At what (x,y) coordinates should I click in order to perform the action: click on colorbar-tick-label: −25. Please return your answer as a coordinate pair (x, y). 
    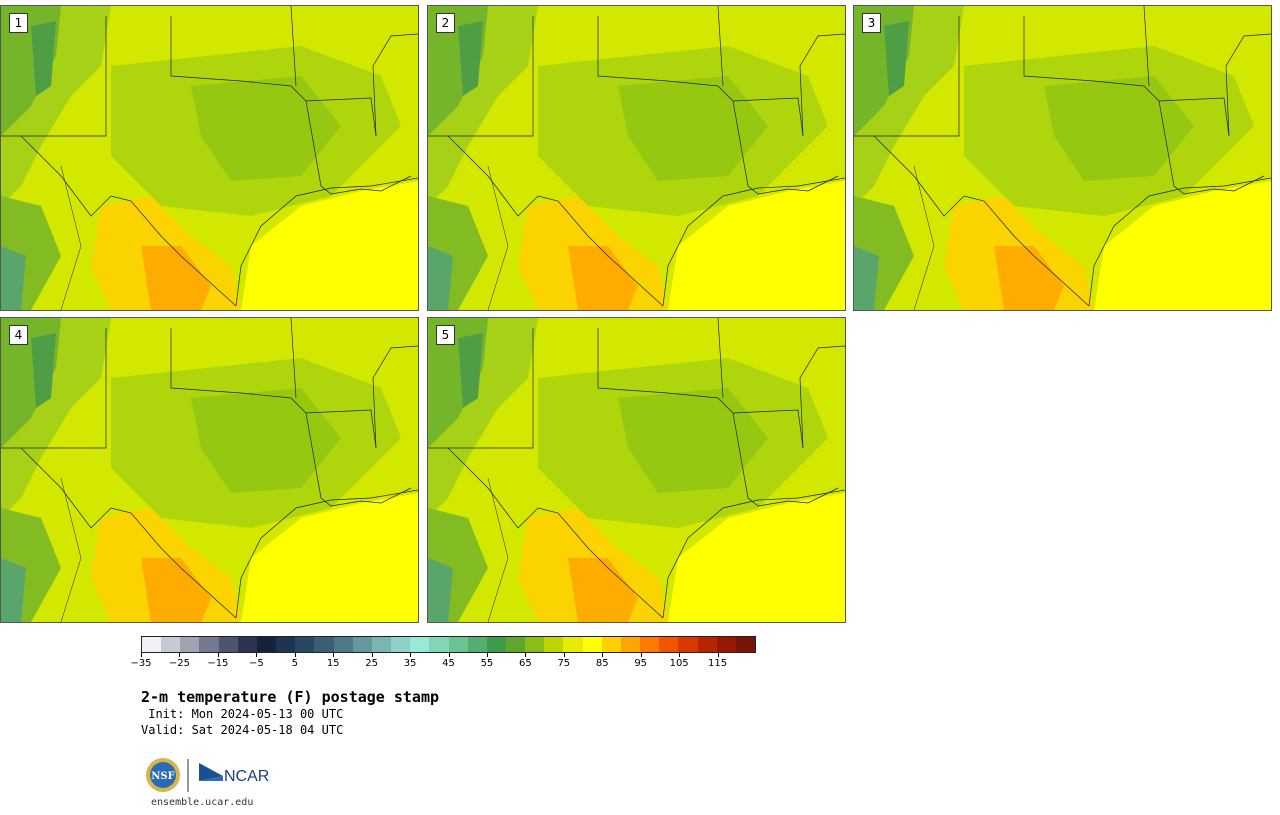
    Looking at the image, I should click on (179, 663).